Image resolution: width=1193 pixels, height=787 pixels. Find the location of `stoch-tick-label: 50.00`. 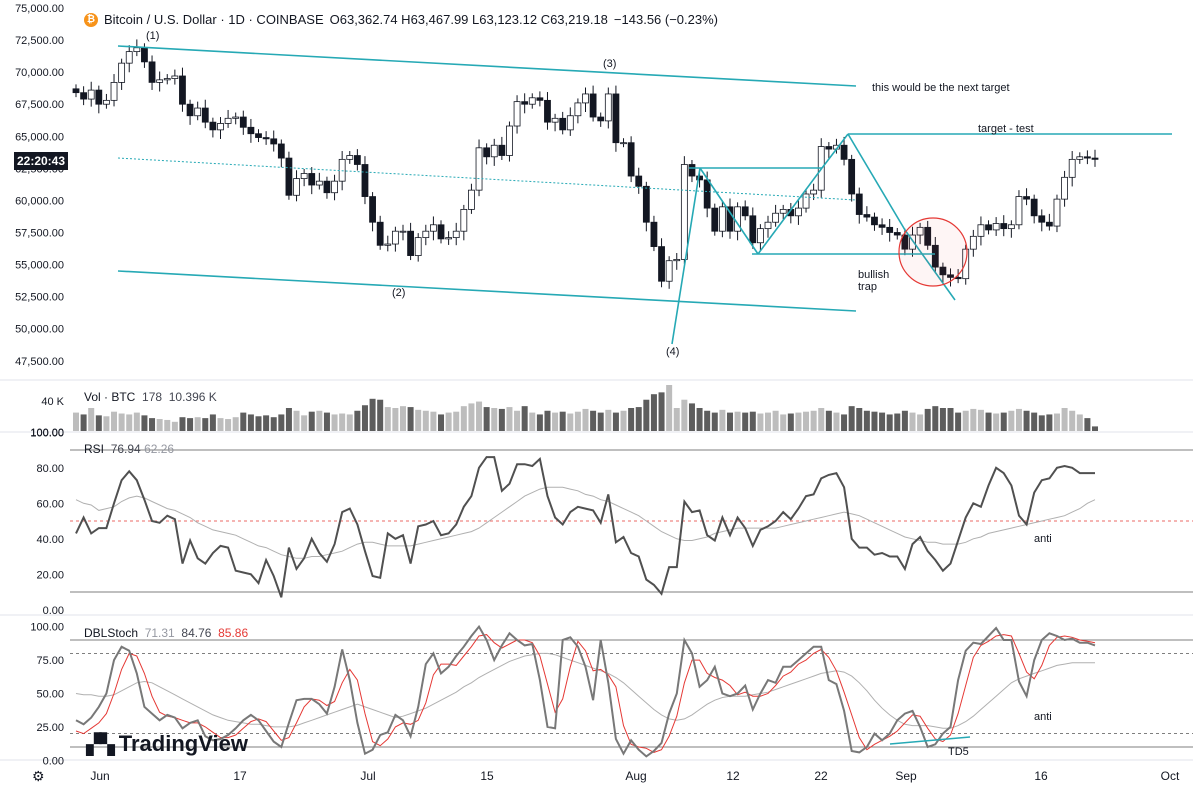

stoch-tick-label: 50.00 is located at coordinates (50, 695).